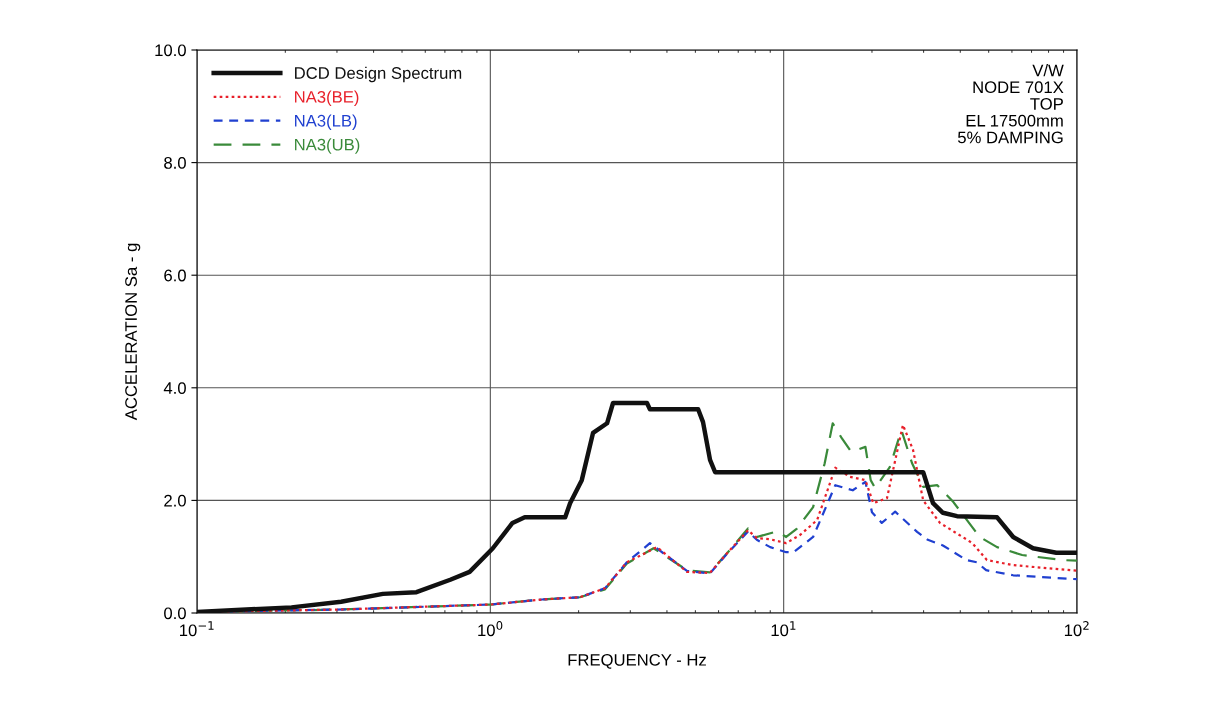 Image resolution: width=1229 pixels, height=706 pixels. I want to click on y-tick-label: 4.0, so click(174, 388).